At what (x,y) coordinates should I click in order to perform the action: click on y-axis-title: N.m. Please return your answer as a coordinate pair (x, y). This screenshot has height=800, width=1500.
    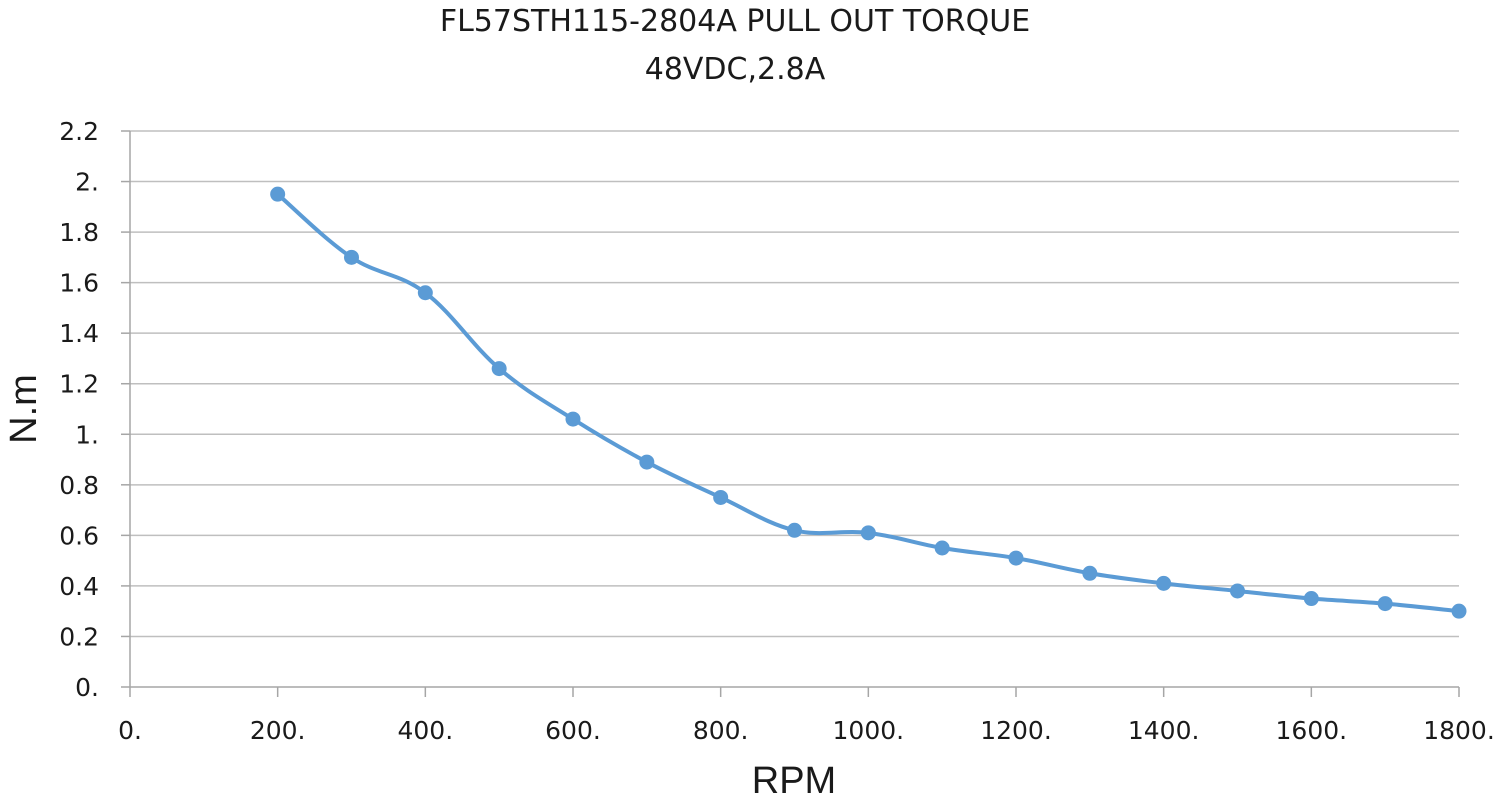
    Looking at the image, I should click on (24, 409).